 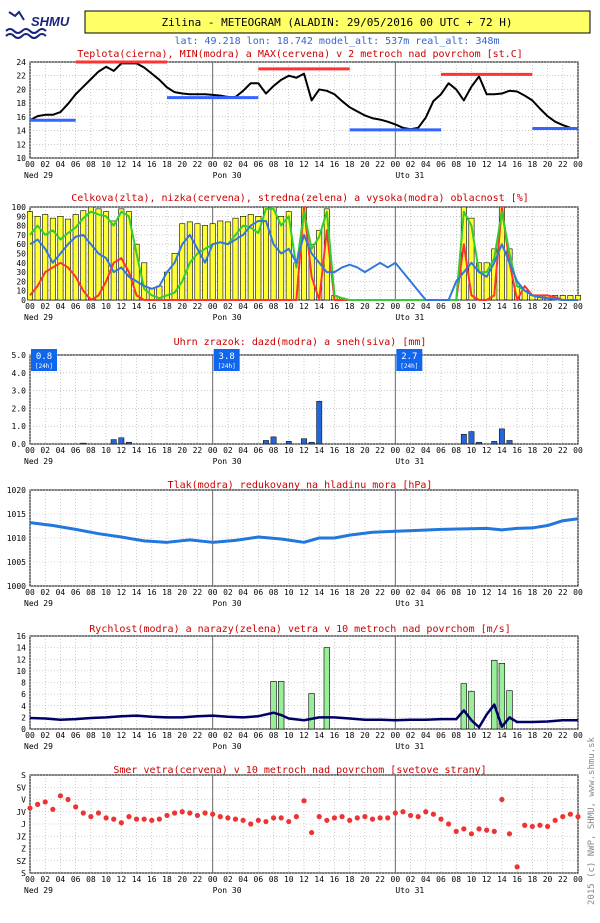 I want to click on y-tick-label: 4, so click(x=23, y=706).